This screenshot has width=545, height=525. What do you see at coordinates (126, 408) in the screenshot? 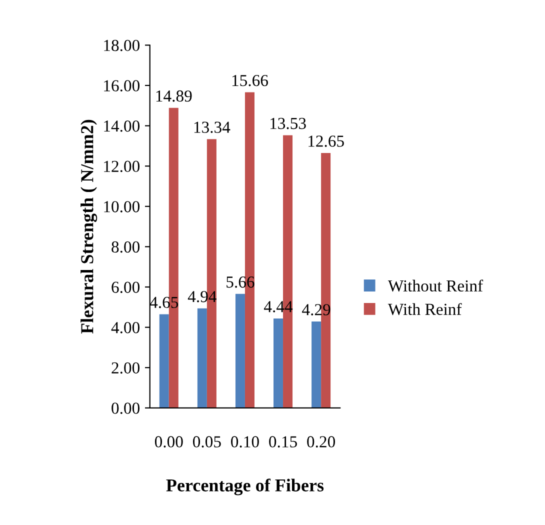
I see `y-tick-label: 0.00` at bounding box center [126, 408].